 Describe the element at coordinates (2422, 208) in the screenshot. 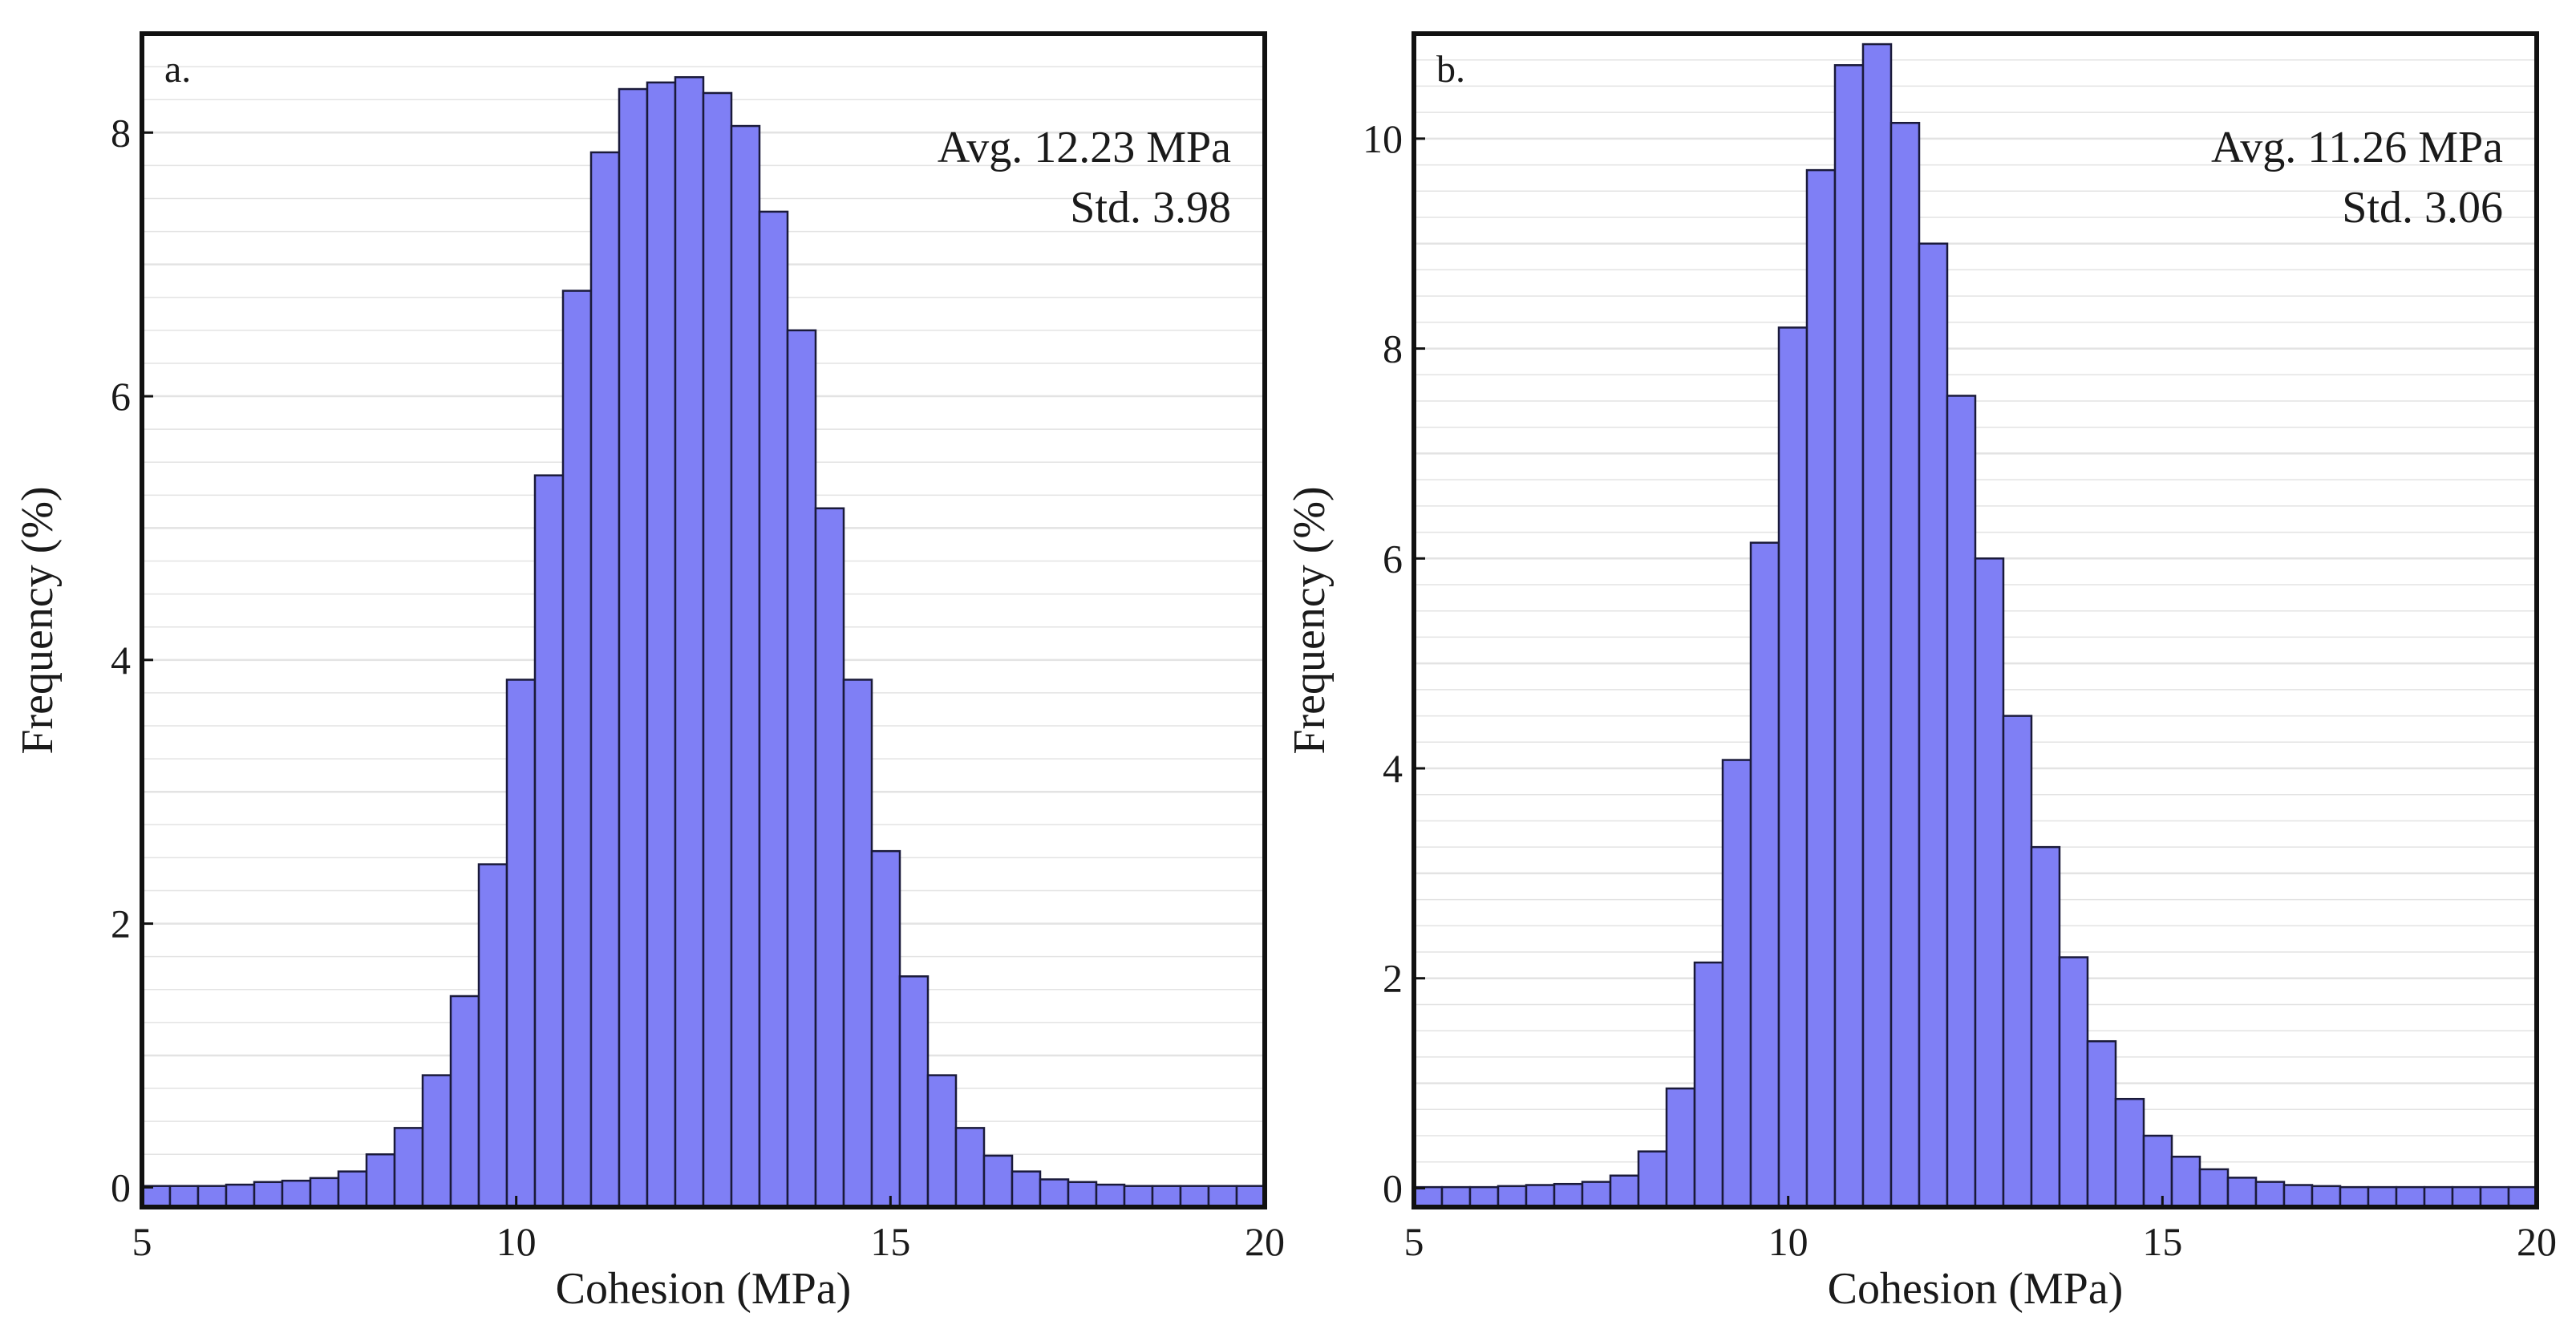

I see `std-annotation: Std. 3.06` at that location.